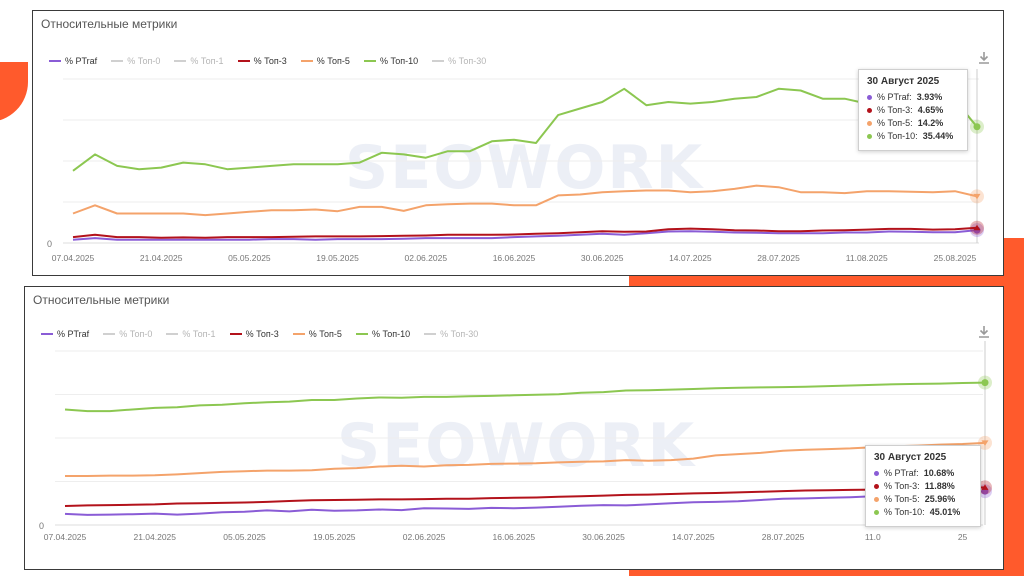  What do you see at coordinates (910, 457) in the screenshot?
I see `tooltip-date: 30 Август 2025` at bounding box center [910, 457].